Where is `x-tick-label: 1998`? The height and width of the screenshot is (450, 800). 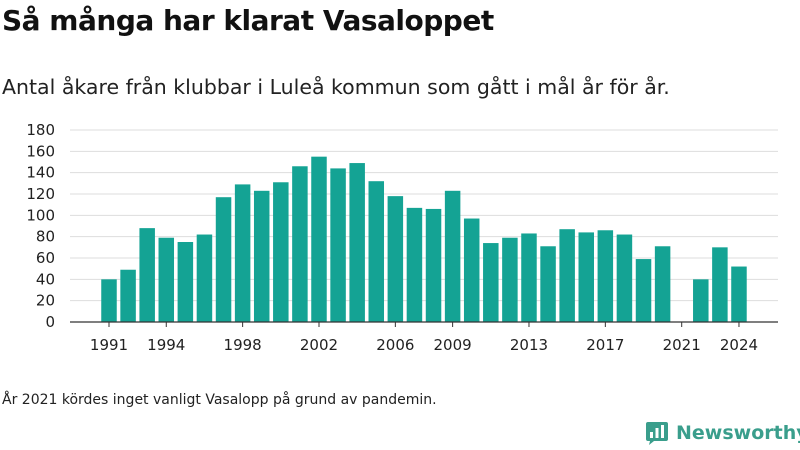 x-tick-label: 1998 is located at coordinates (243, 345).